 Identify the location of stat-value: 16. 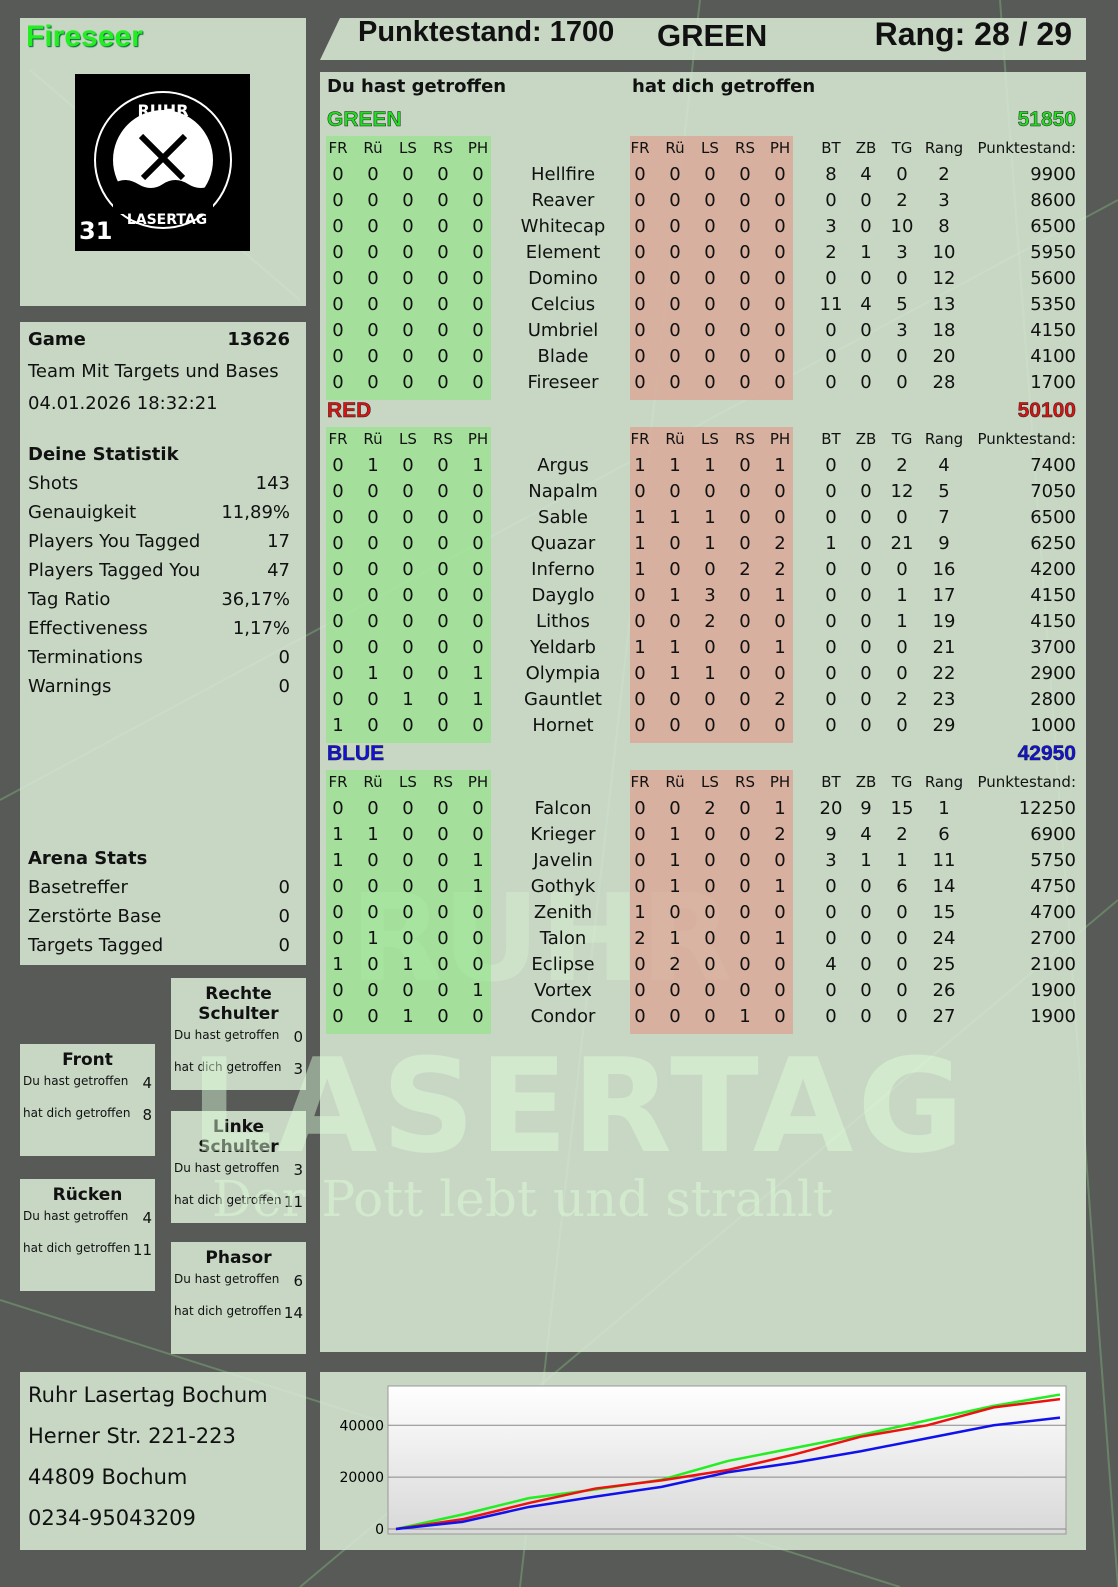
(944, 569).